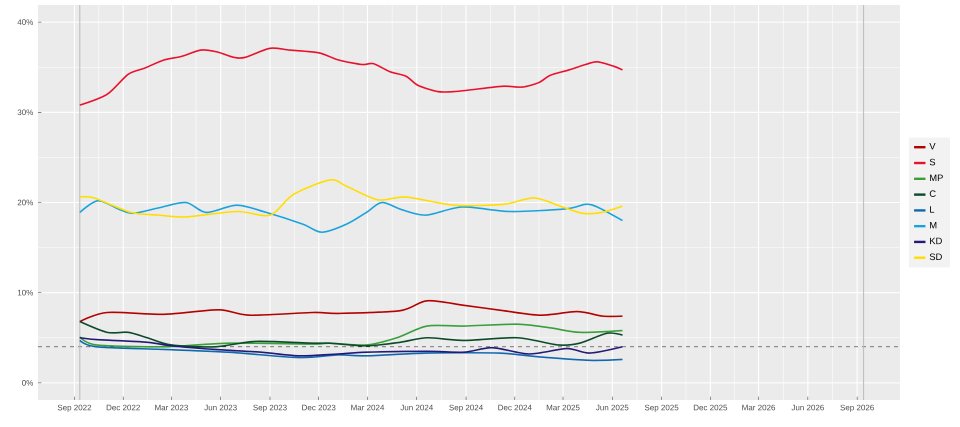 This screenshot has height=427, width=960. I want to click on legend-label: MP, so click(936, 178).